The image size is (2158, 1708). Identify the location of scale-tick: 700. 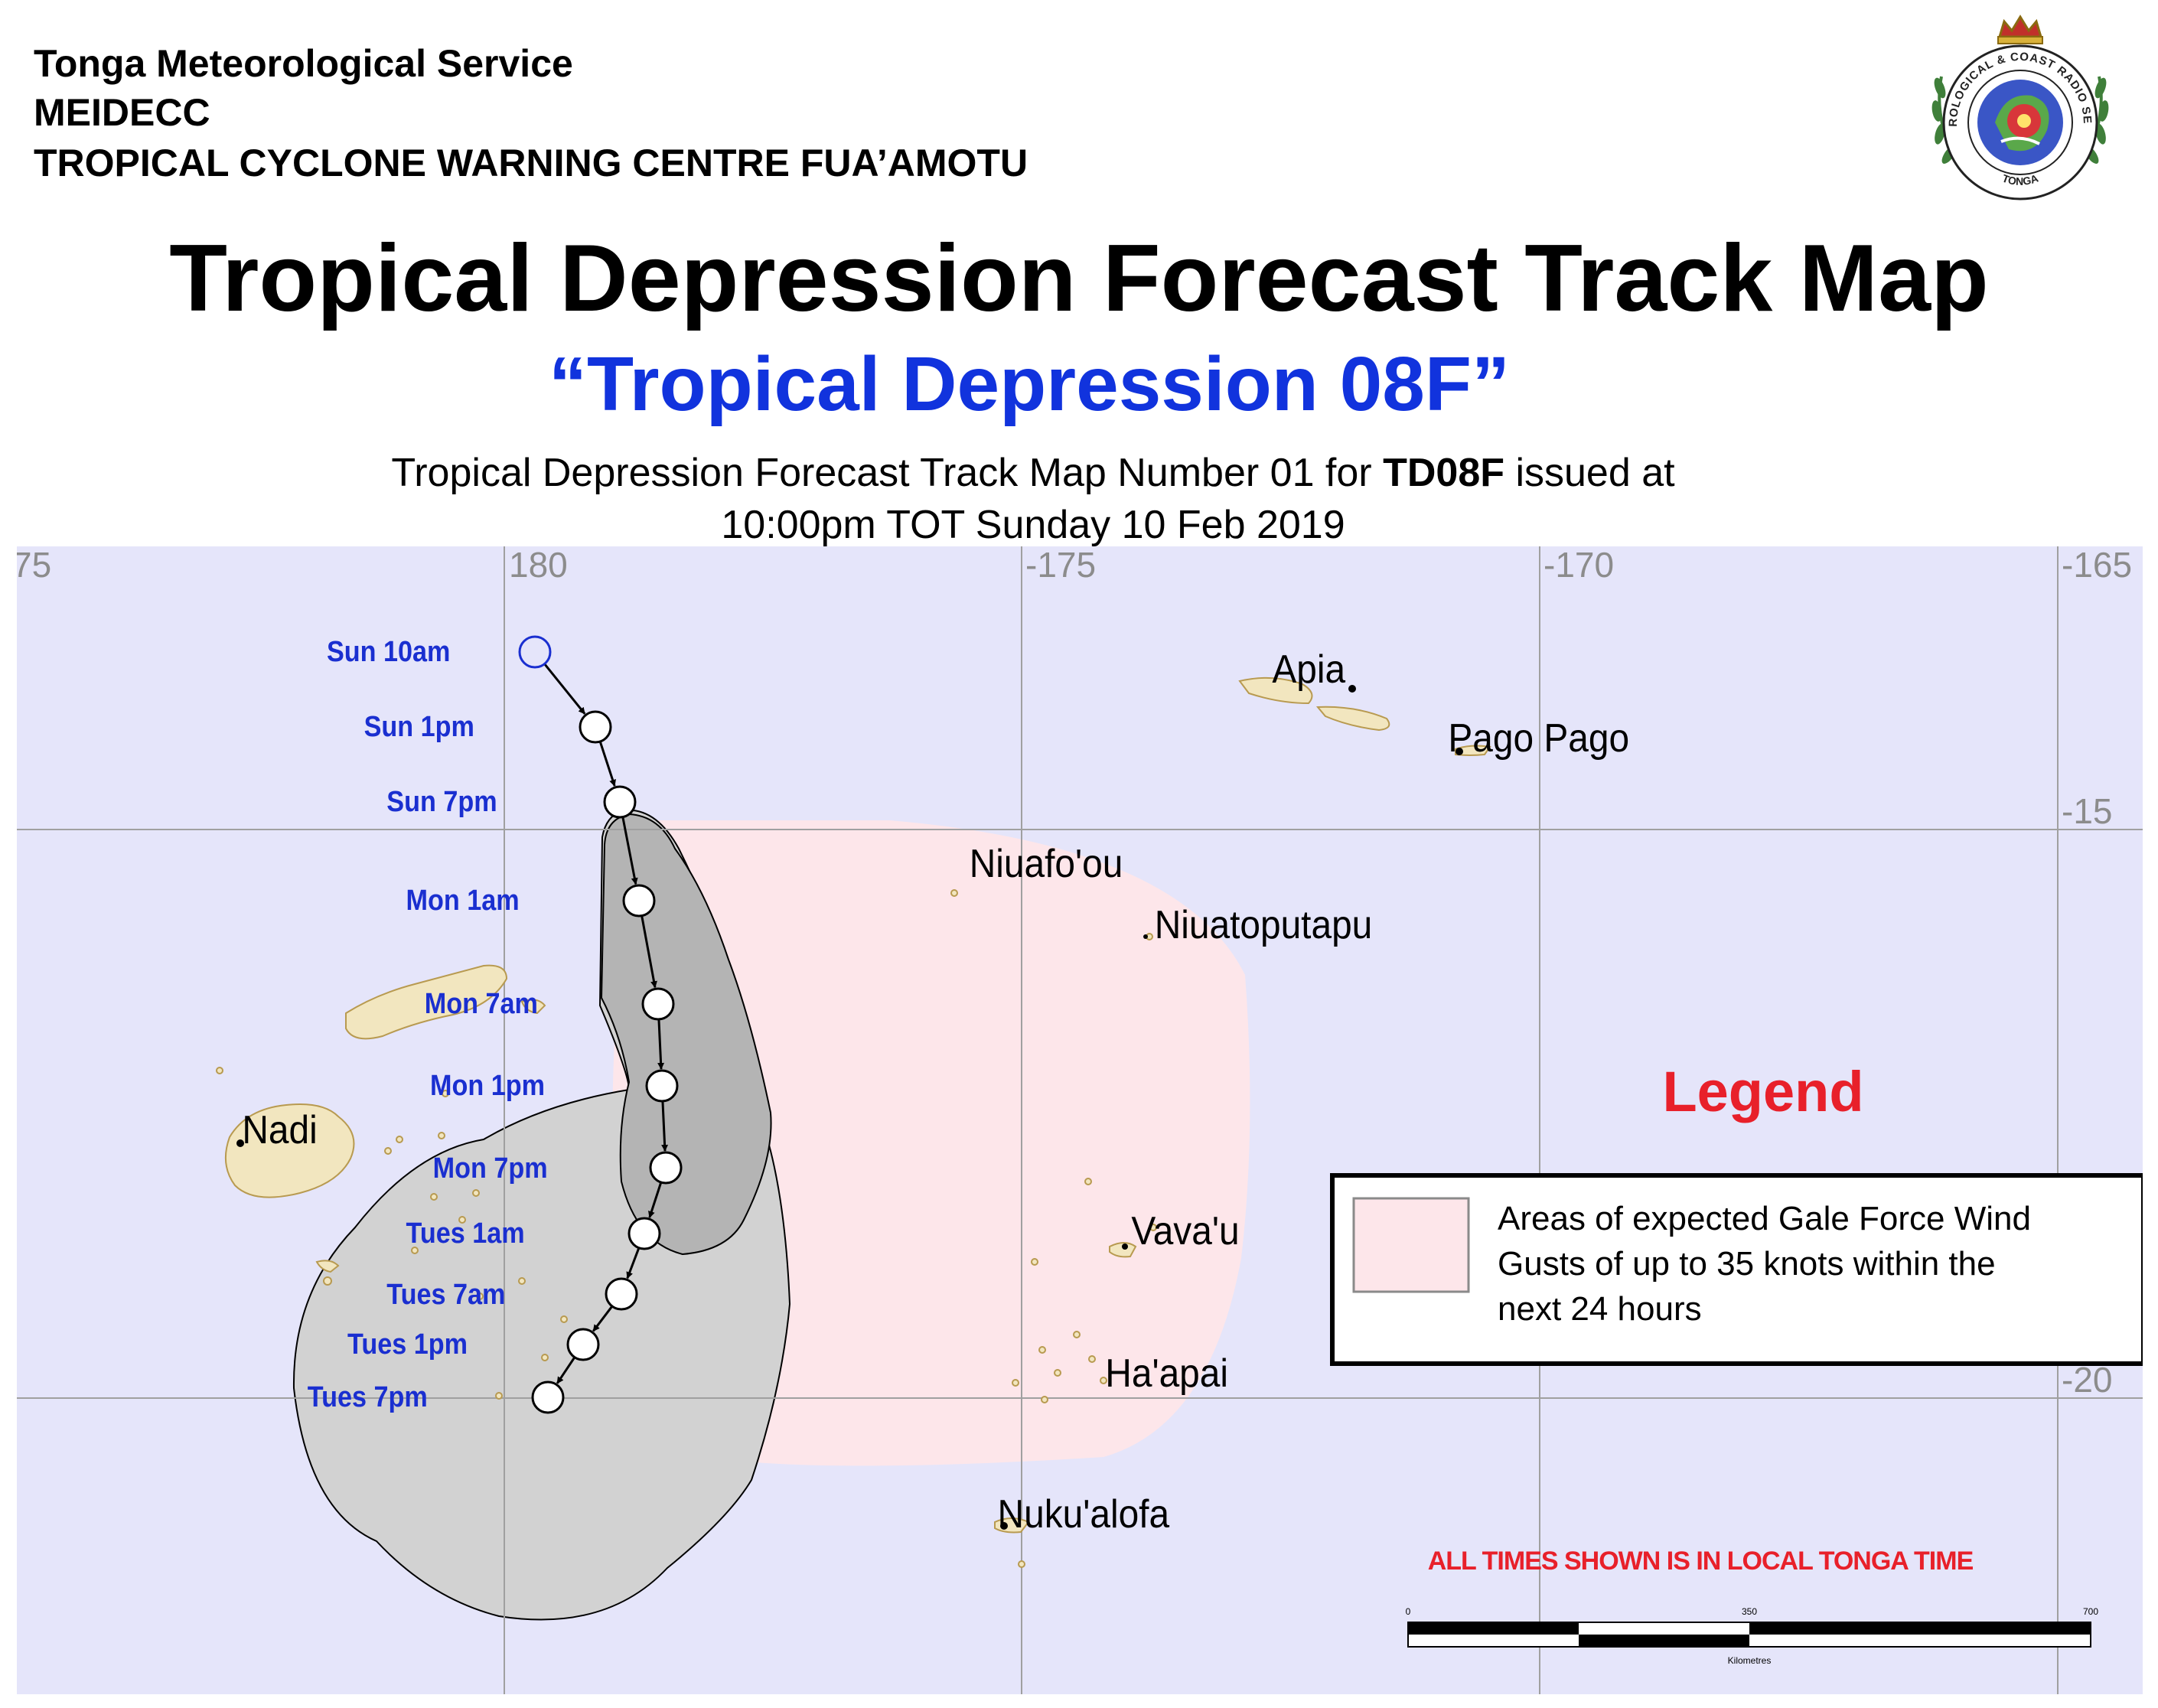
(2091, 1611).